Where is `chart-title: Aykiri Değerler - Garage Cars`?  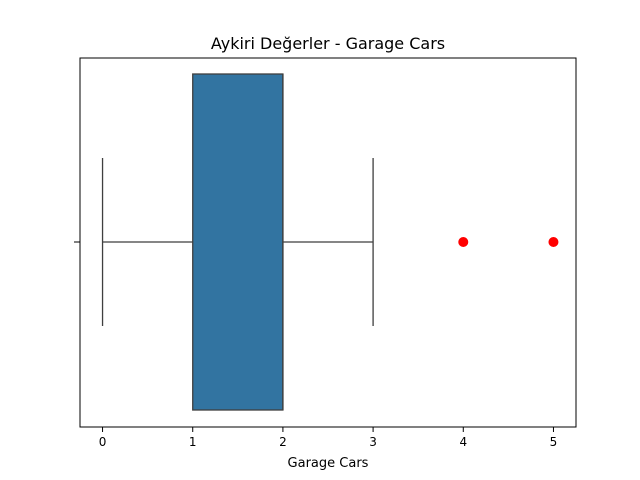 chart-title: Aykiri Değerler - Garage Cars is located at coordinates (328, 43).